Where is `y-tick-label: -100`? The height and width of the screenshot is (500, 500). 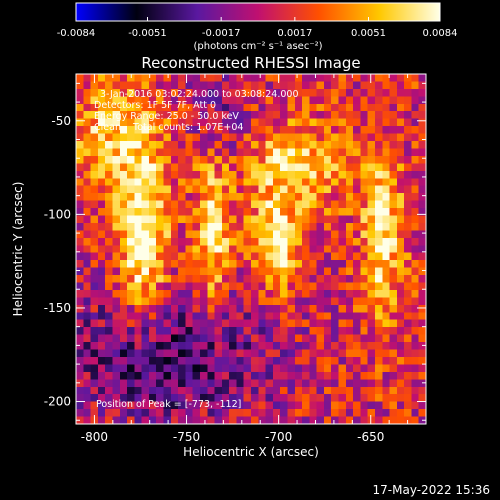
y-tick-label: -100 is located at coordinates (57, 214).